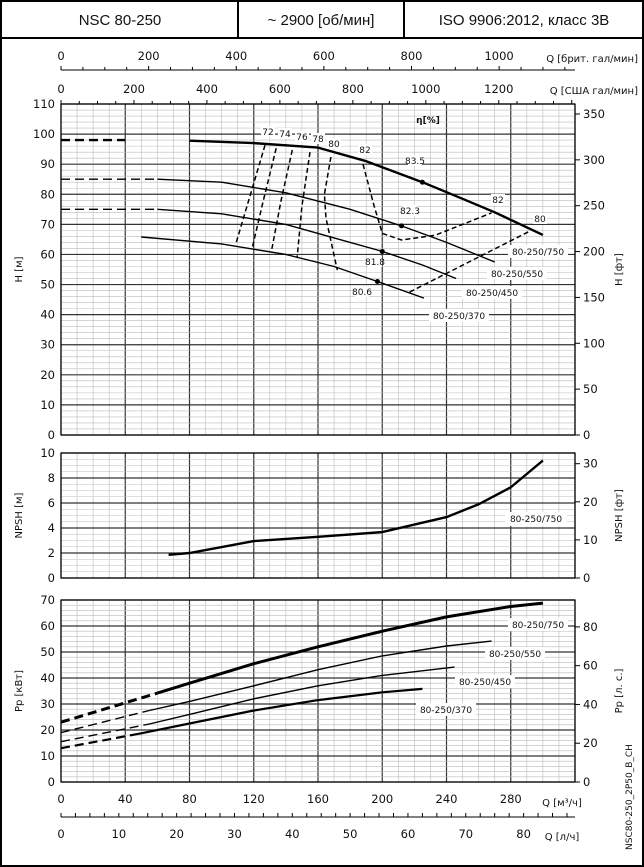  Describe the element at coordinates (594, 252) in the screenshot. I see `right-y-tick-label: 200` at that location.